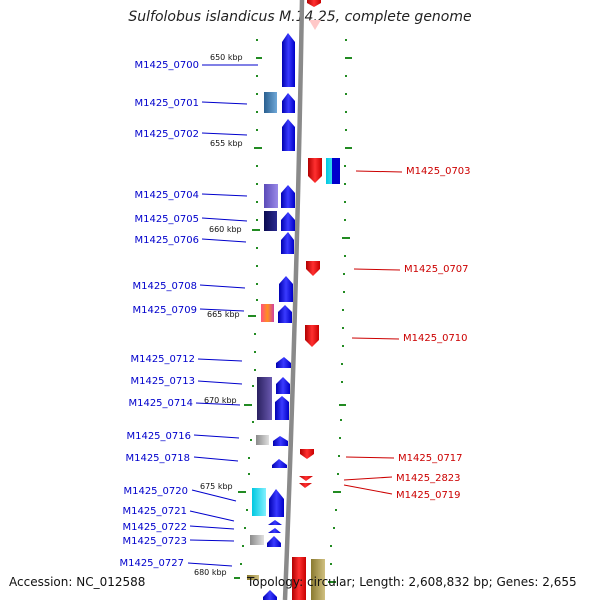 This screenshot has height=600, width=600. I want to click on gene-label-0721: M1425_0721, so click(154, 511).